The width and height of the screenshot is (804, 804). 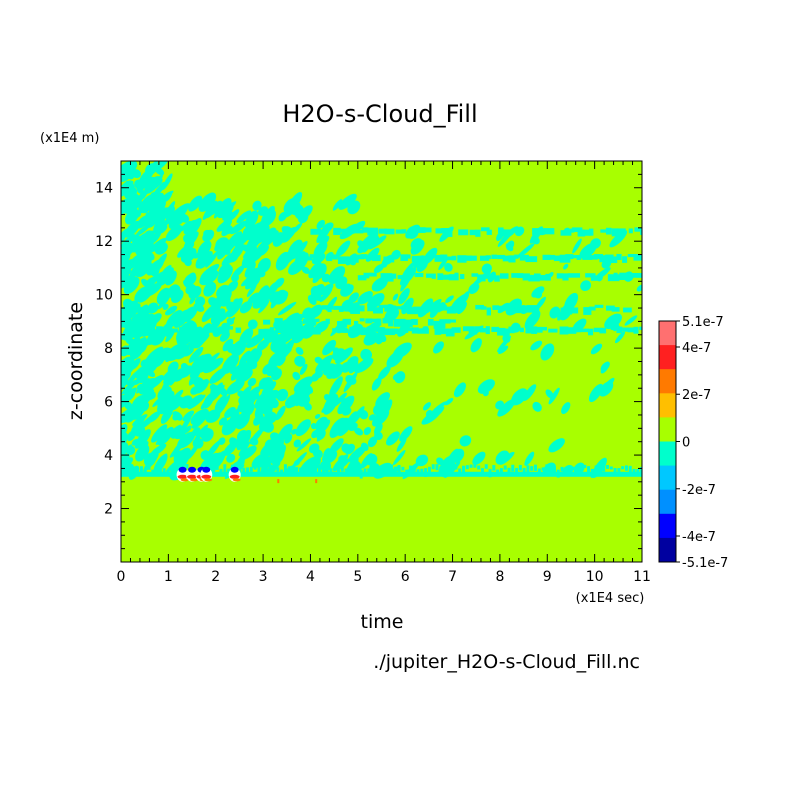 What do you see at coordinates (506, 662) in the screenshot?
I see `source-filename: ./jupiter_H2O-s-Cloud_Fill.nc` at bounding box center [506, 662].